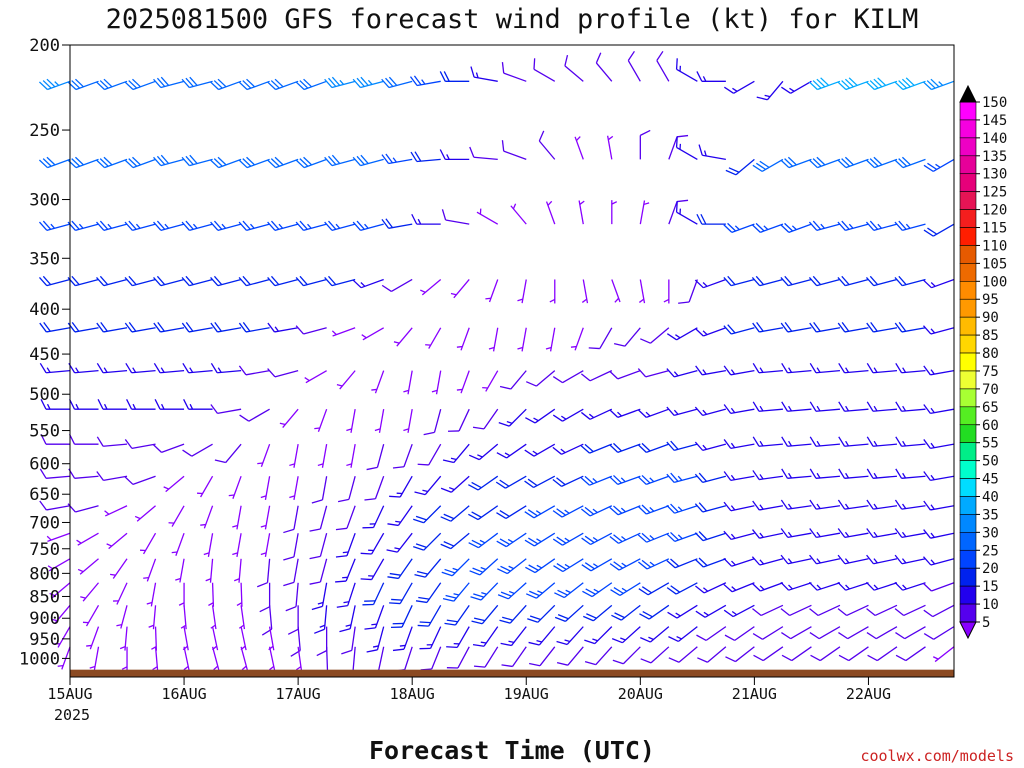 The width and height of the screenshot is (1024, 768). I want to click on colorbar-cell, so click(968, 523).